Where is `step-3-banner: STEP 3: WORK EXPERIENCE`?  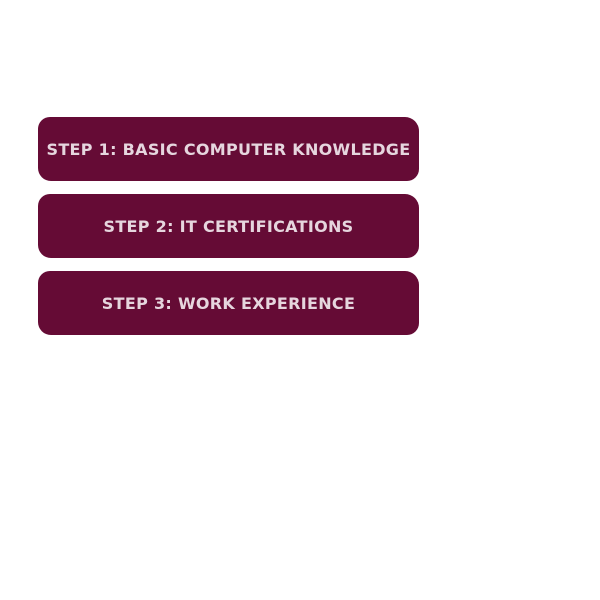
step-3-banner: STEP 3: WORK EXPERIENCE is located at coordinates (228, 303).